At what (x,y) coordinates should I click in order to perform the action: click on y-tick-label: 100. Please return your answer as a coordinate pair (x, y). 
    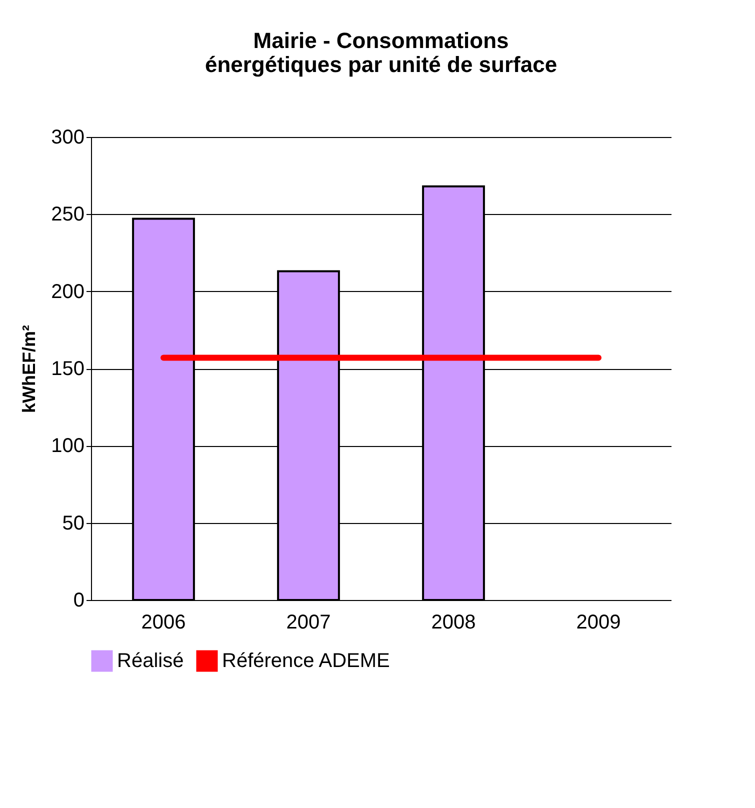
    Looking at the image, I should click on (67, 446).